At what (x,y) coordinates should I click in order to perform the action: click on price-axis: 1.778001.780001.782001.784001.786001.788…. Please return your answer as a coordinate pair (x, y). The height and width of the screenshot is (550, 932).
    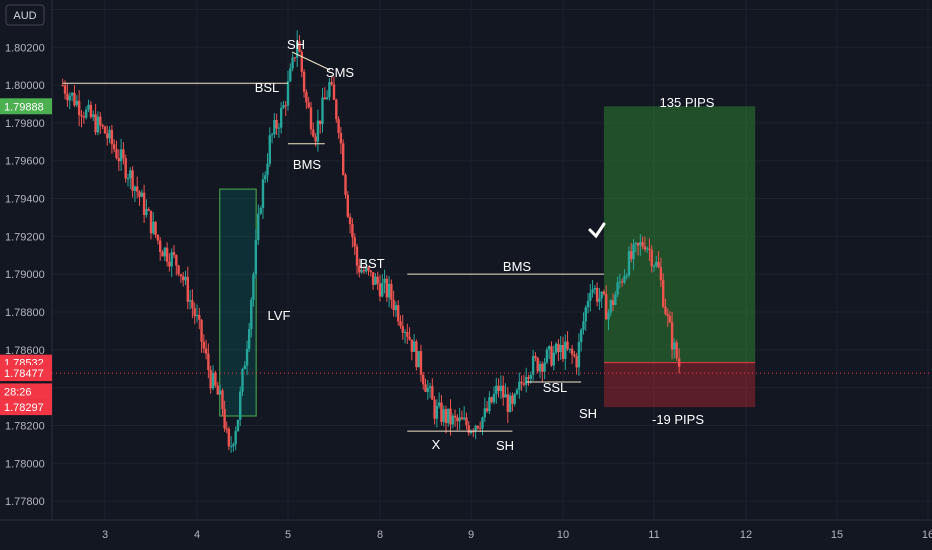
    Looking at the image, I should click on (29, 260).